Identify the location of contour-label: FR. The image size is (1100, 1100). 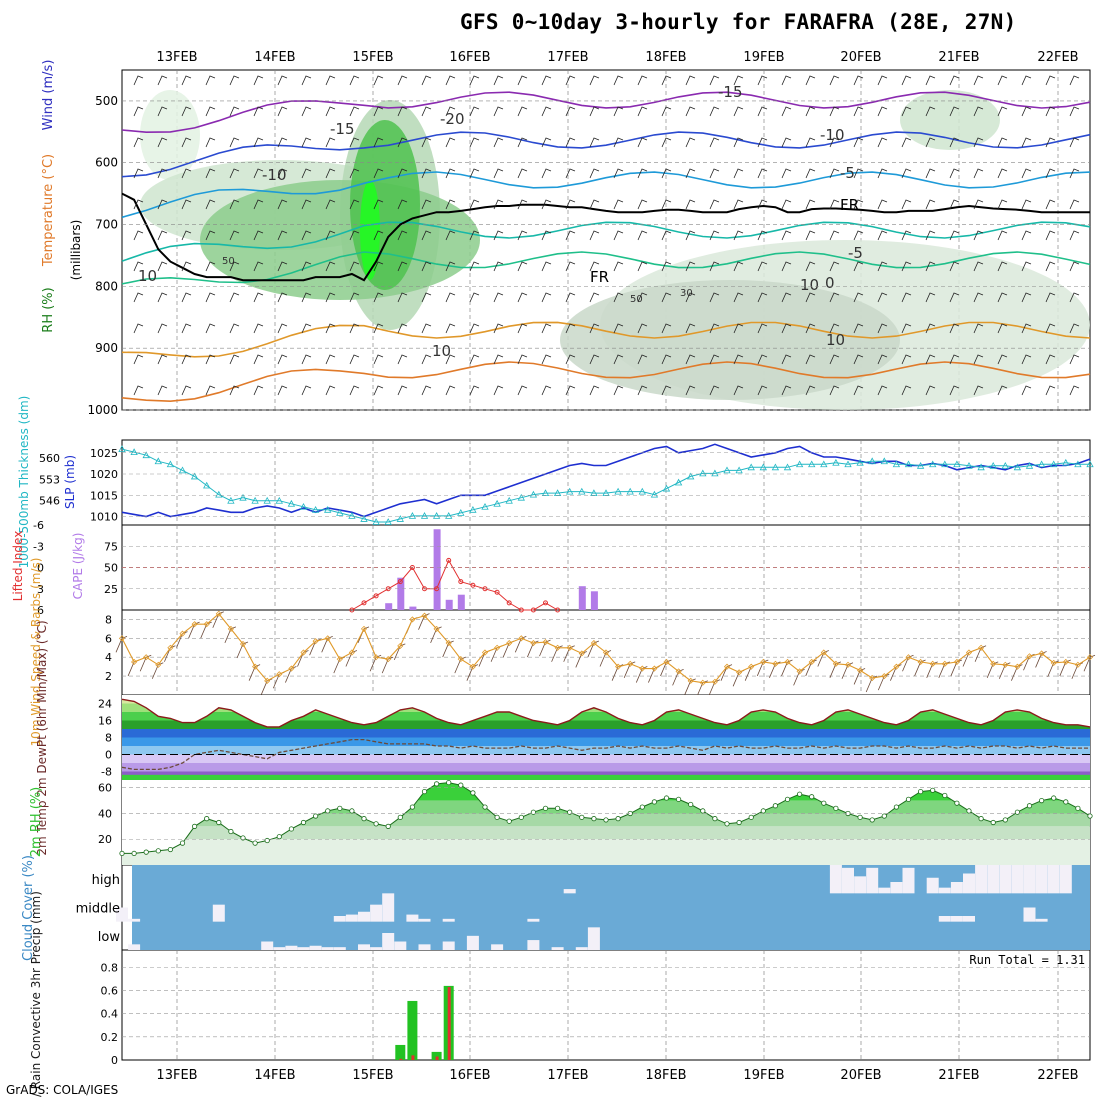
(599, 277).